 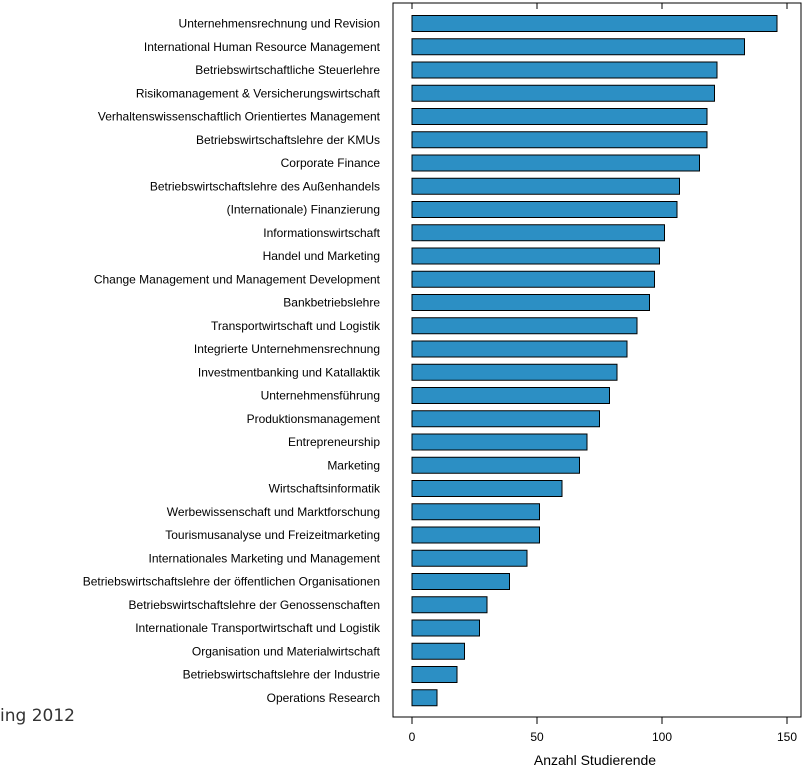 I want to click on x-tick-label: 0, so click(x=412, y=737).